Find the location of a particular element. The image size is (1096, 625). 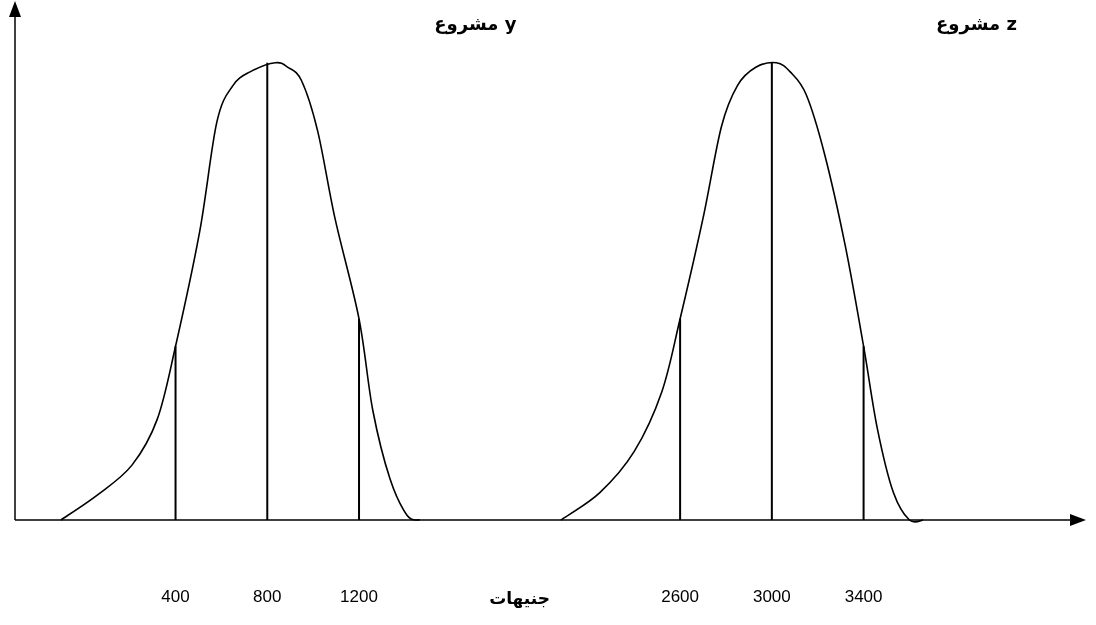

x-tick-label: 3000 is located at coordinates (771, 596).